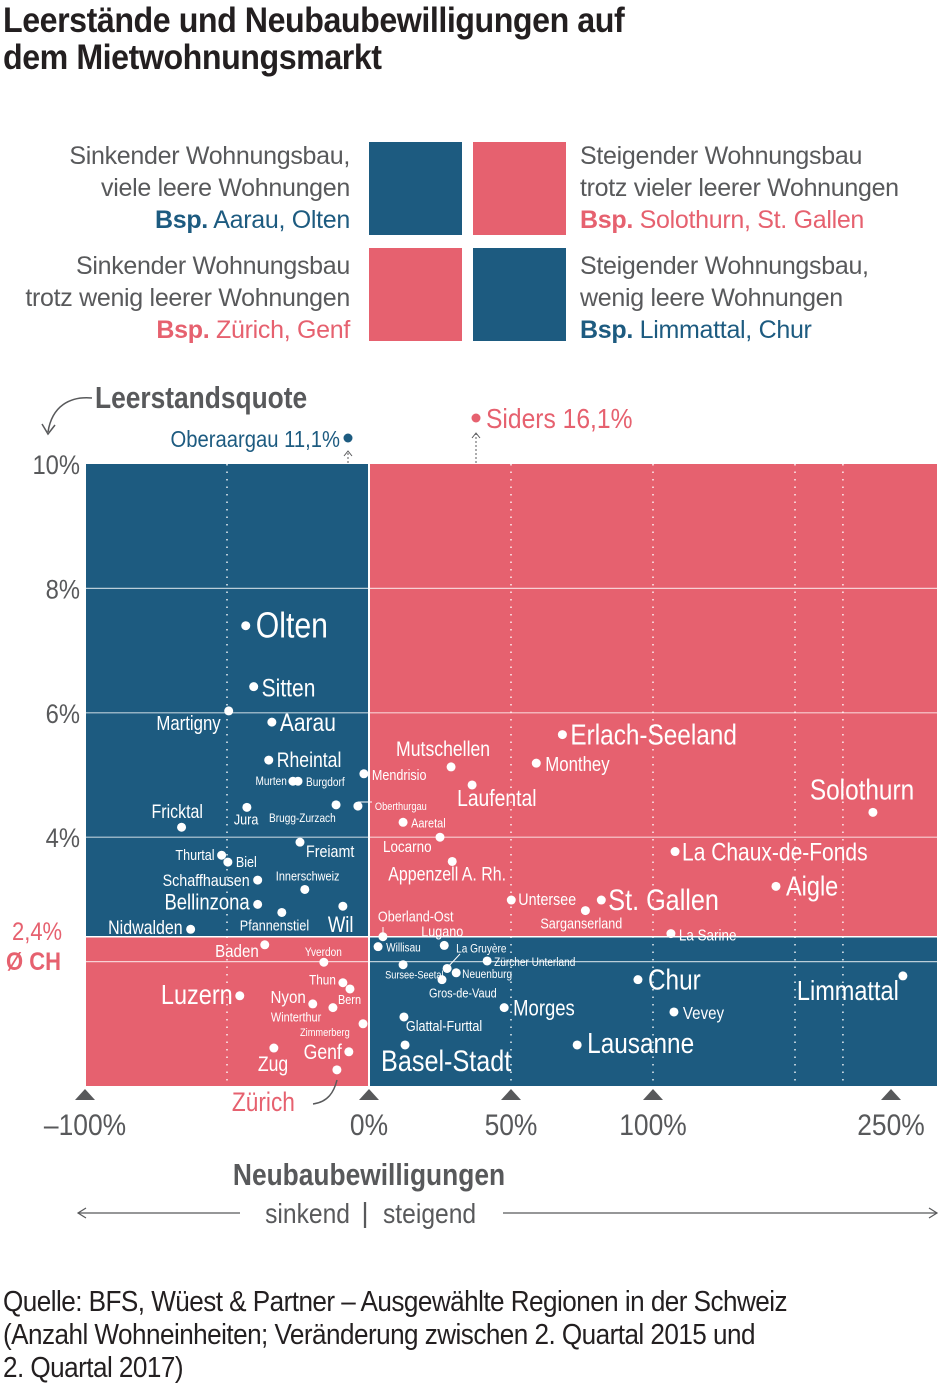  Describe the element at coordinates (349, 999) in the screenshot. I see `data-point-label: Bern` at that location.